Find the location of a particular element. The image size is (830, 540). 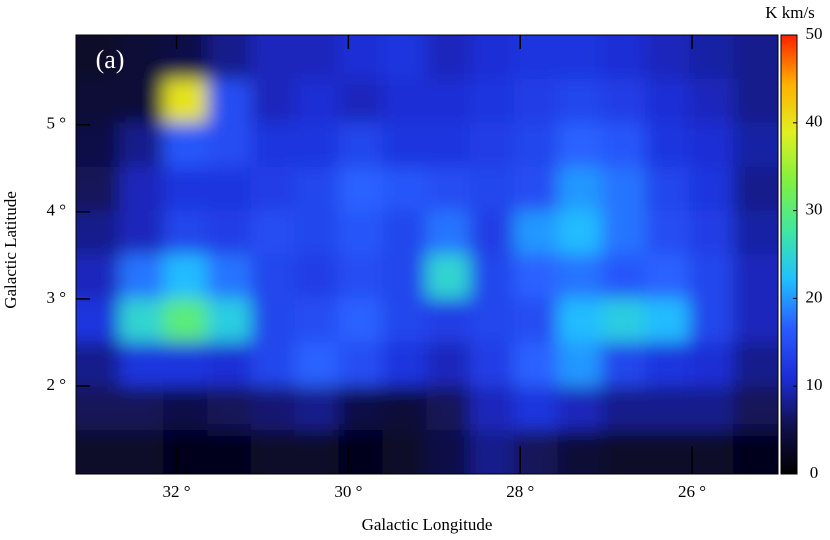

colorbar-tick-label: 0 is located at coordinates (814, 472).